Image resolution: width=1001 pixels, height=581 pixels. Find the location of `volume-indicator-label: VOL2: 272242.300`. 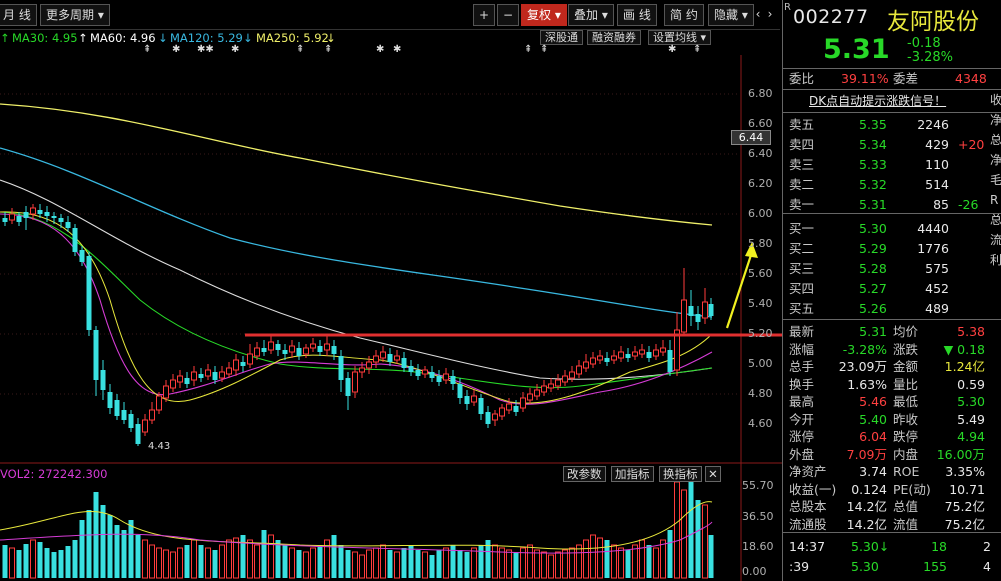

volume-indicator-label: VOL2: 272242.300 is located at coordinates (54, 474).